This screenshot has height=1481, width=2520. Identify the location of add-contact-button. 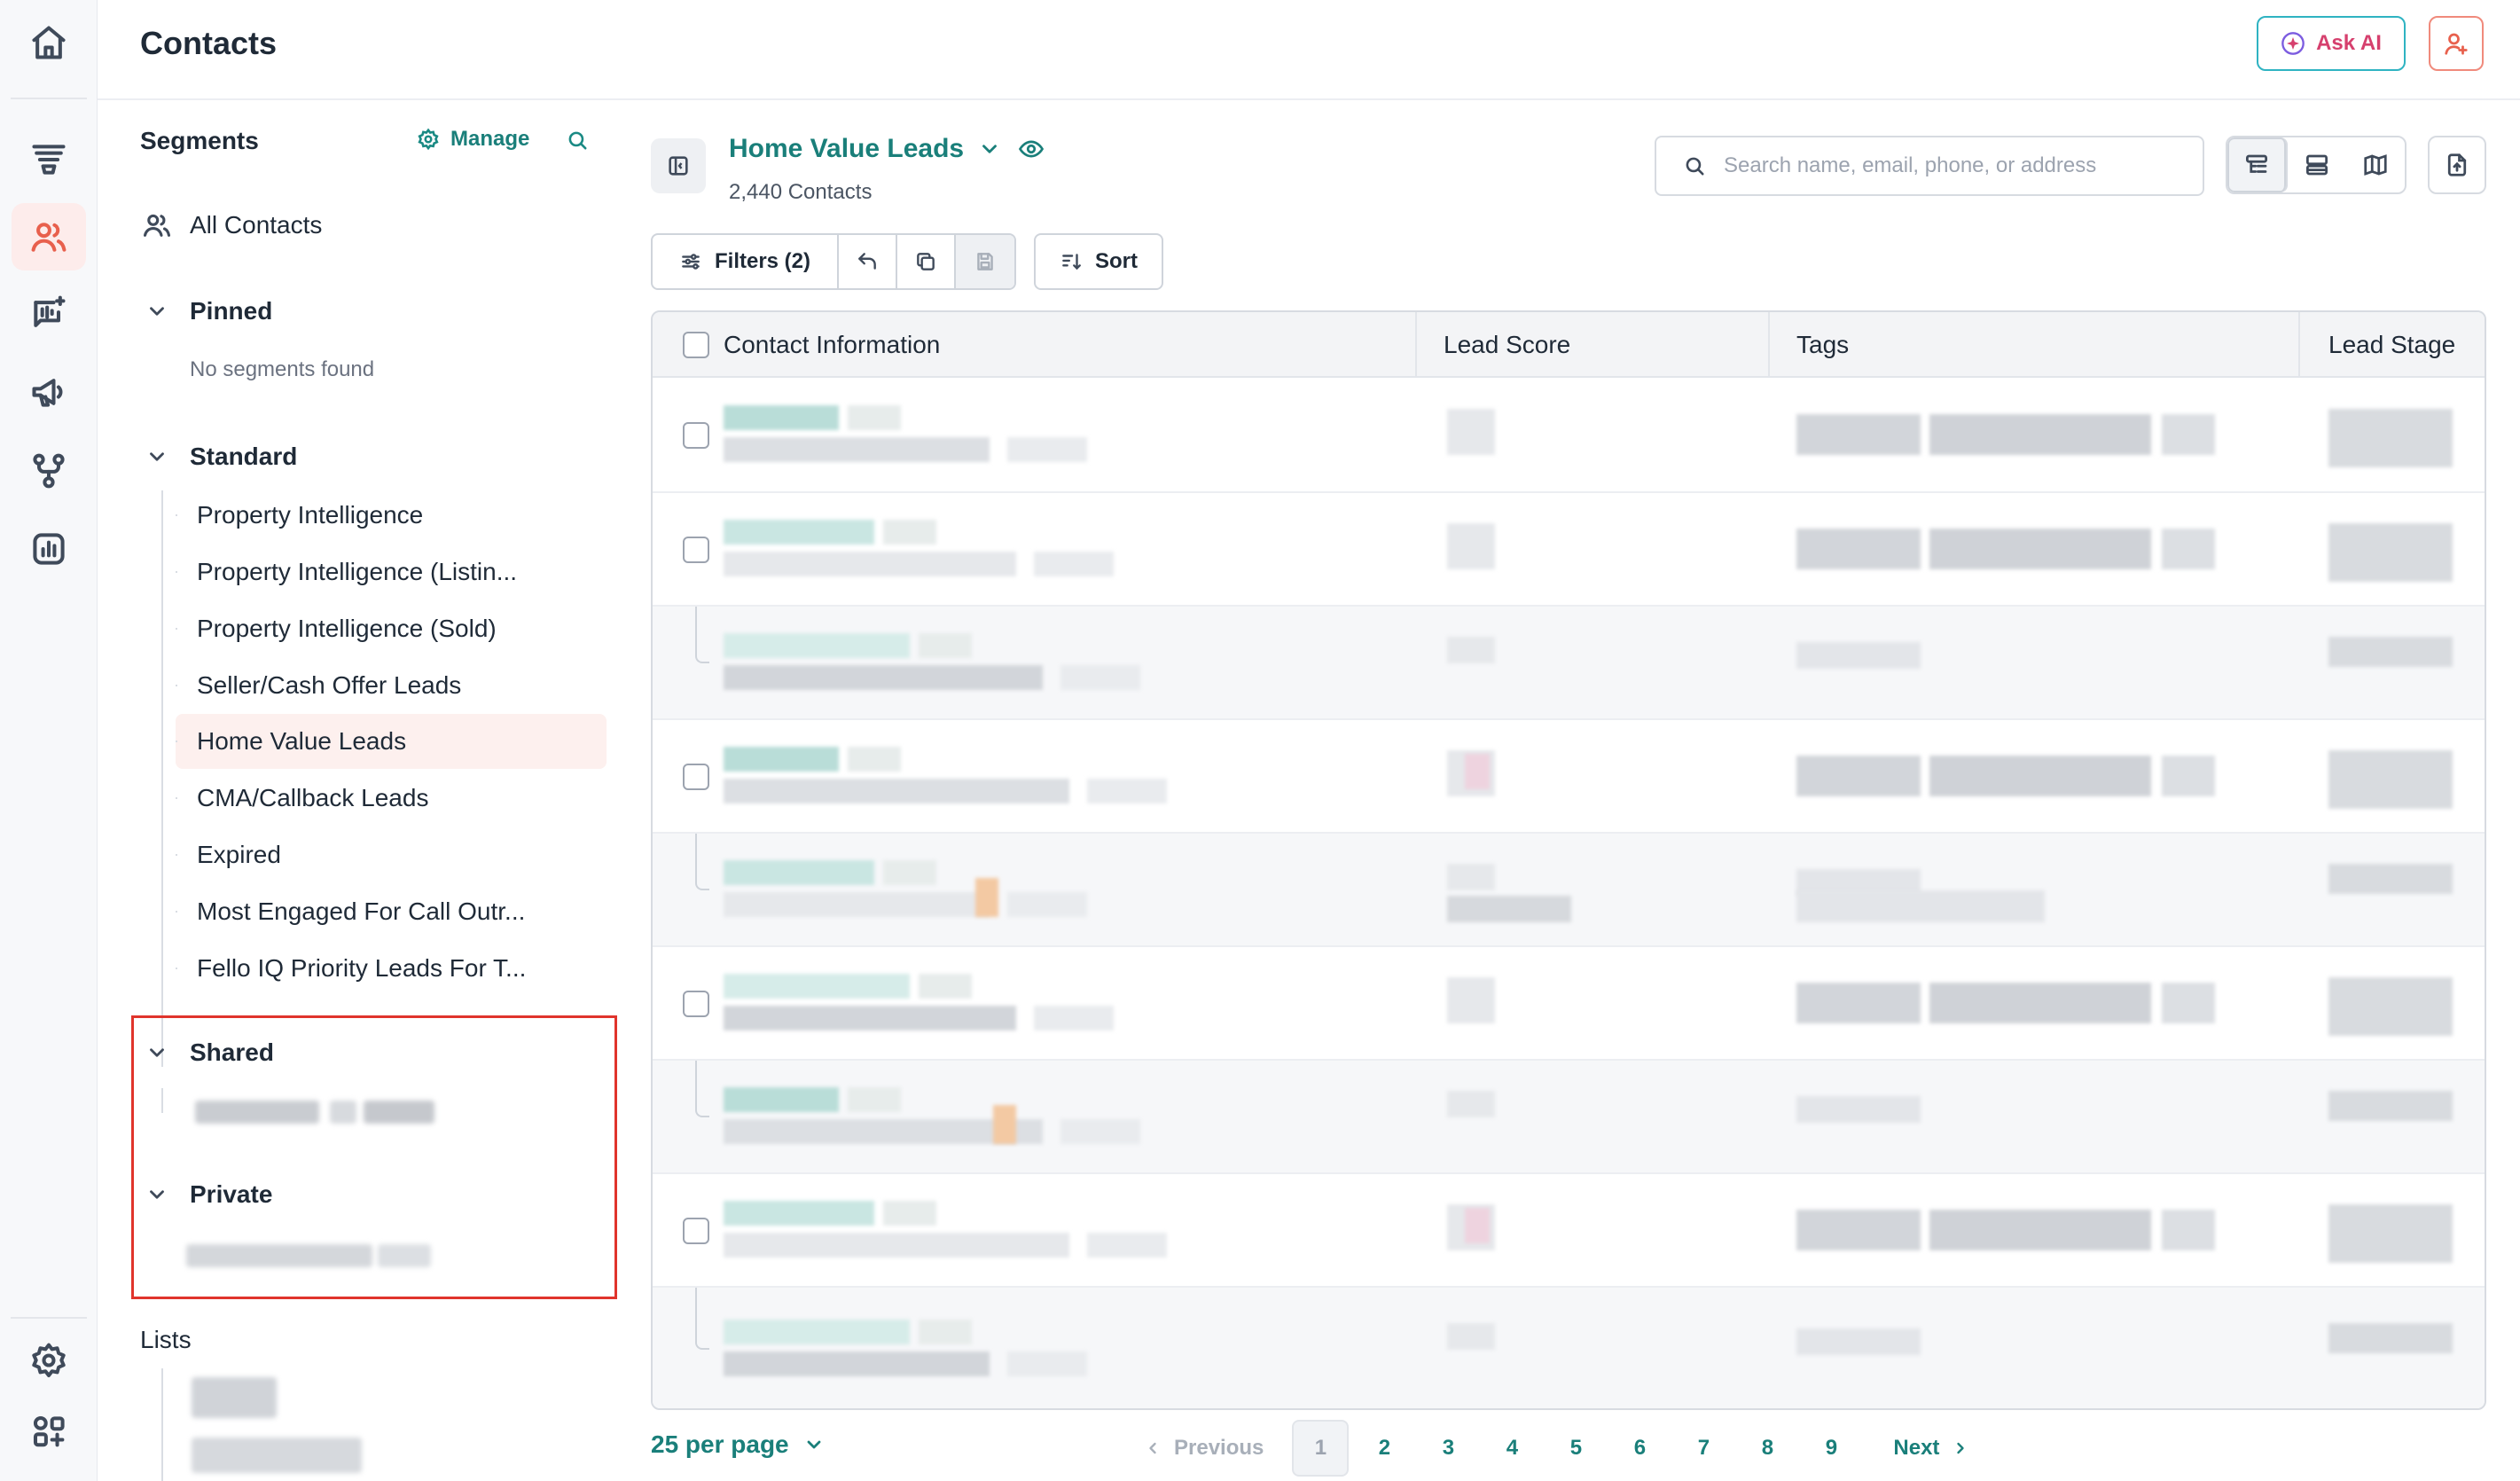
(2456, 43).